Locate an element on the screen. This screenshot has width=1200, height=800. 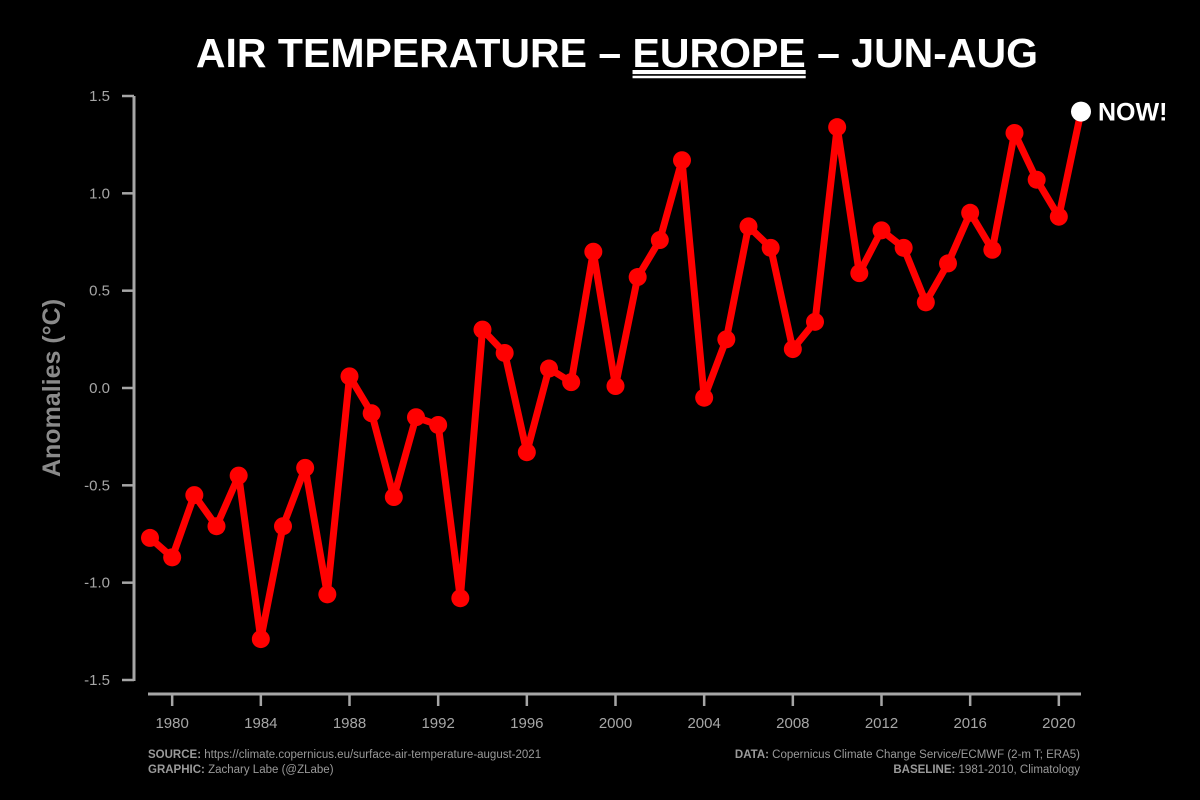
footer-graphic-label: GRAPHIC: is located at coordinates (176, 770).